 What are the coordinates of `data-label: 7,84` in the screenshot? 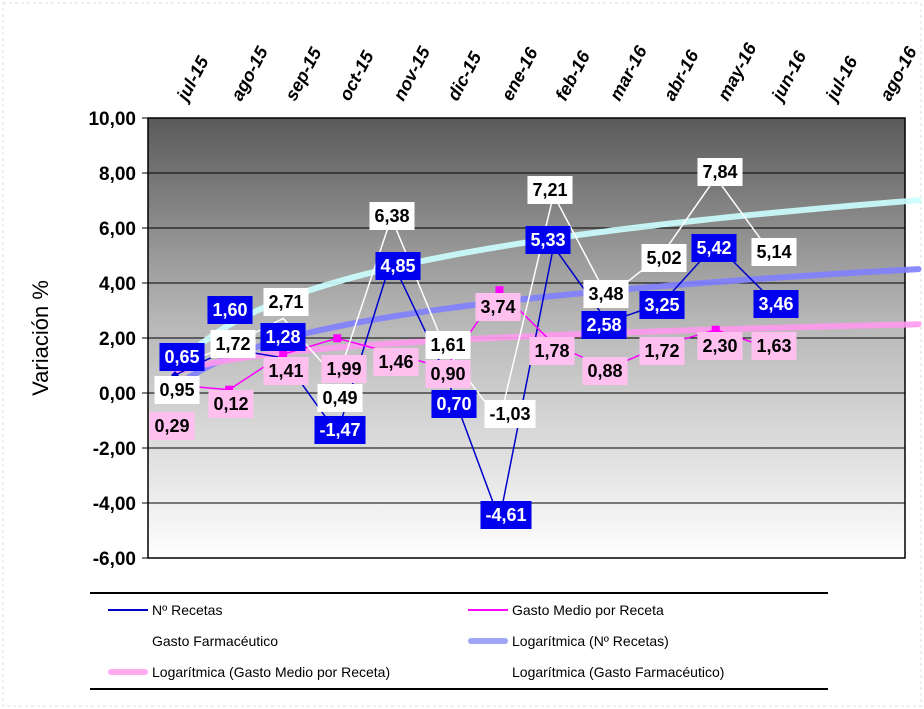 It's located at (720, 172).